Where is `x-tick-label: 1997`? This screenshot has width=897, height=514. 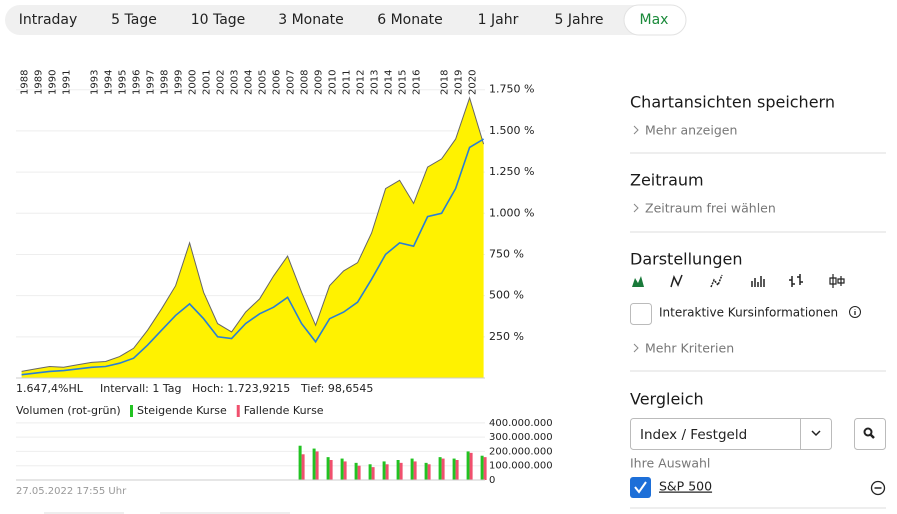
x-tick-label: 1997 is located at coordinates (151, 82).